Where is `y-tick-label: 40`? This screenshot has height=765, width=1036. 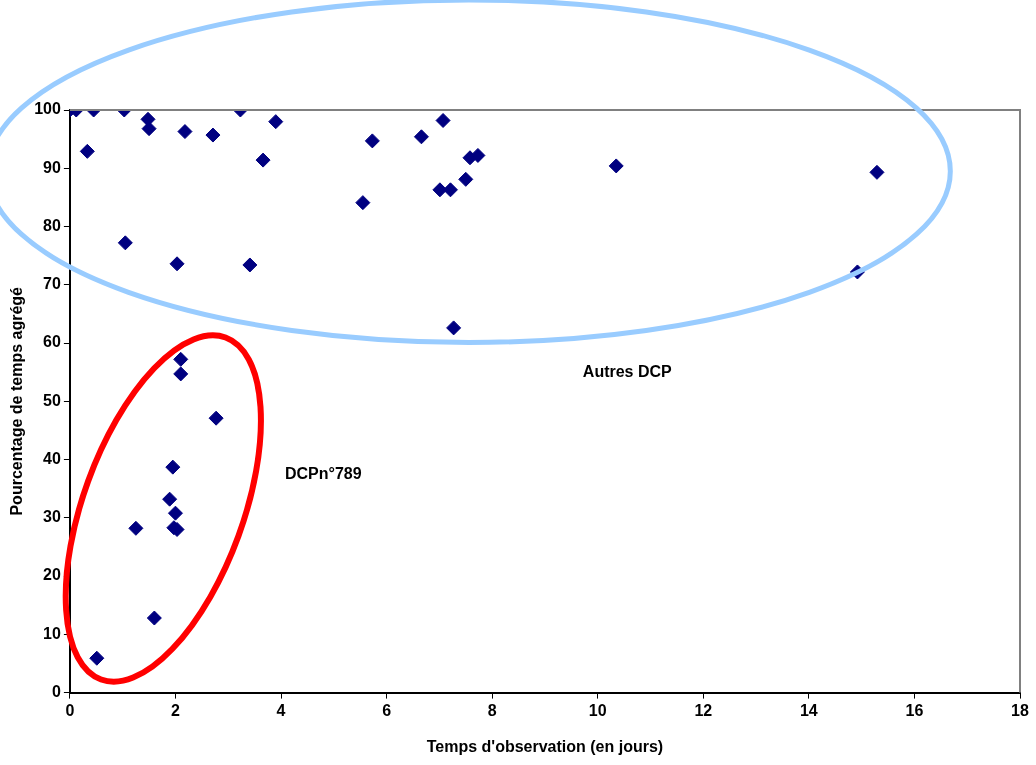 y-tick-label: 40 is located at coordinates (52, 458).